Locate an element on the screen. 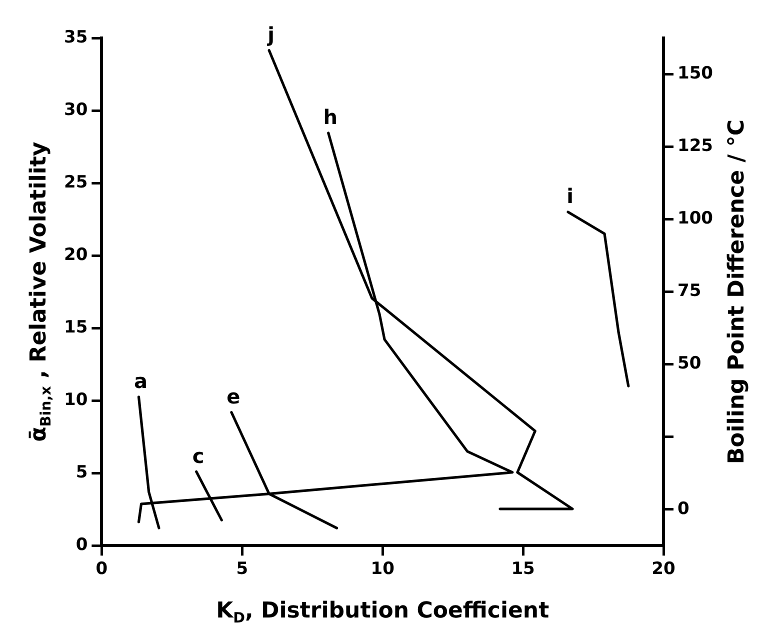 The image size is (769, 640). y-axis-title: ᾱBin,x , Relative Volatility is located at coordinates (40, 292).